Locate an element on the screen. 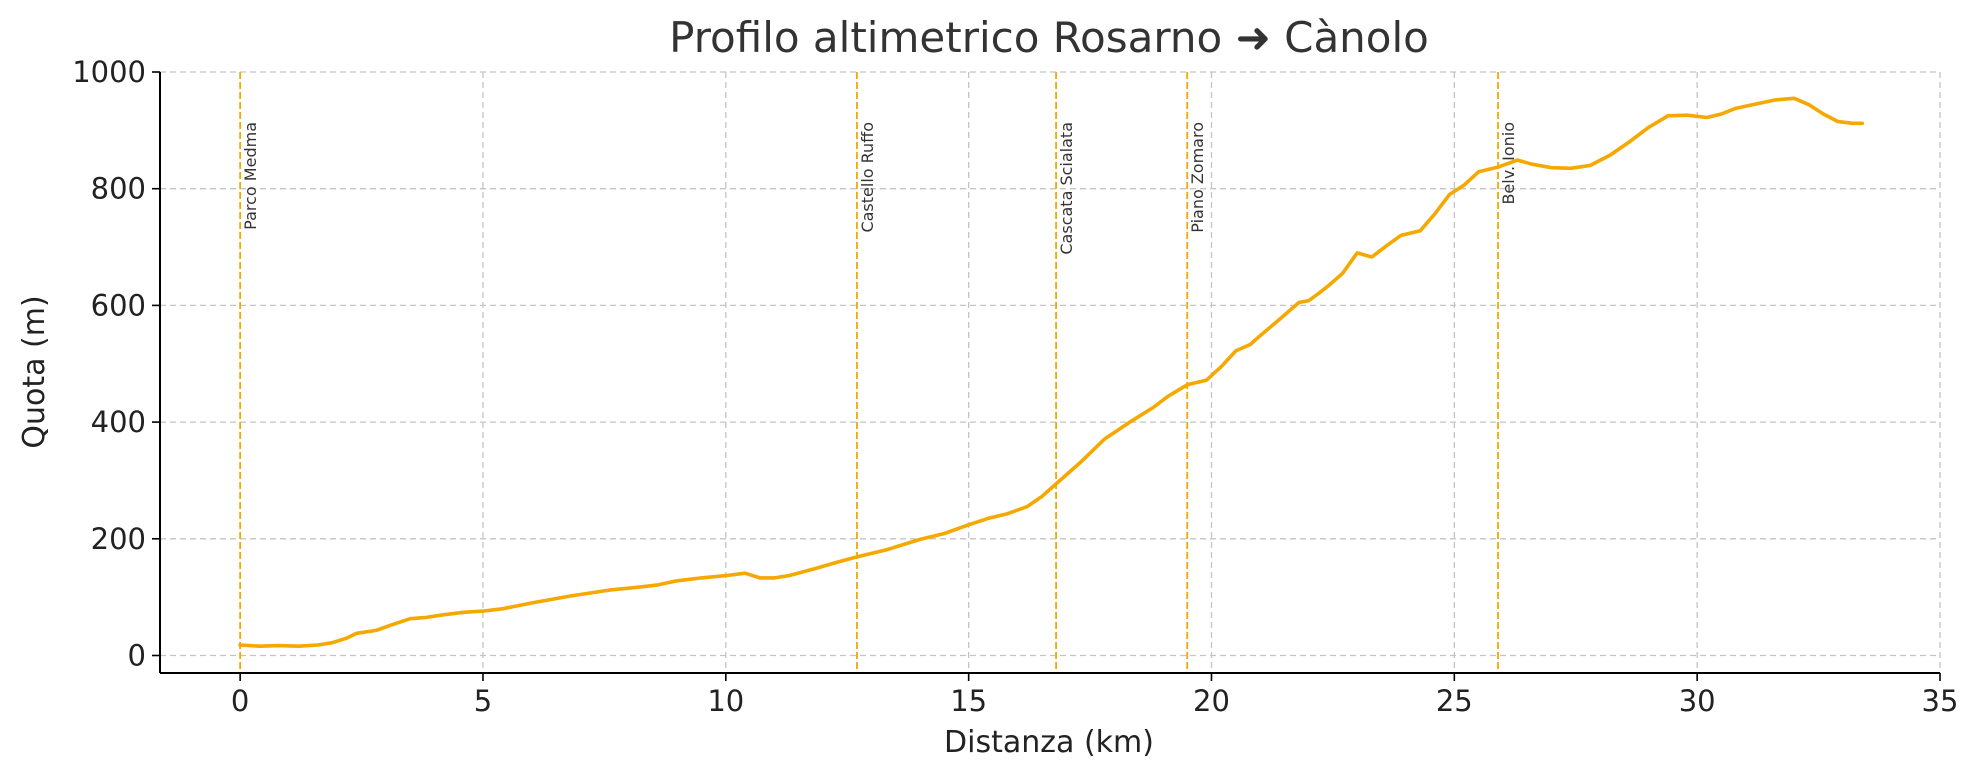 Image resolution: width=1979 pixels, height=780 pixels. x-tick-label: 35 is located at coordinates (1940, 701).